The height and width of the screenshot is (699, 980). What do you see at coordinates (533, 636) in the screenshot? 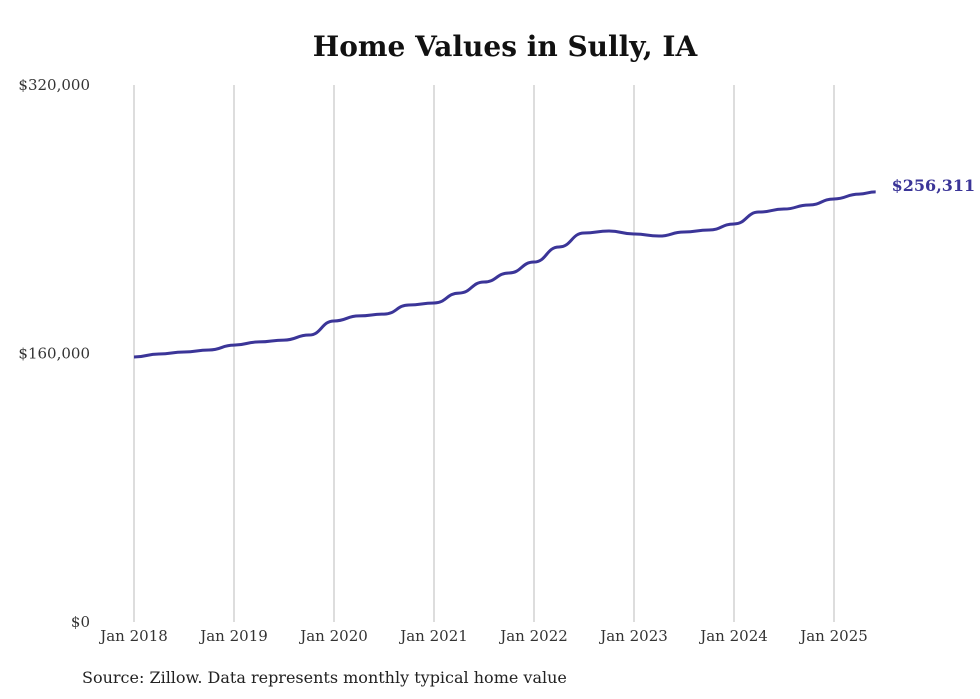
I see `x-tick-label: Jan 2022` at bounding box center [533, 636].